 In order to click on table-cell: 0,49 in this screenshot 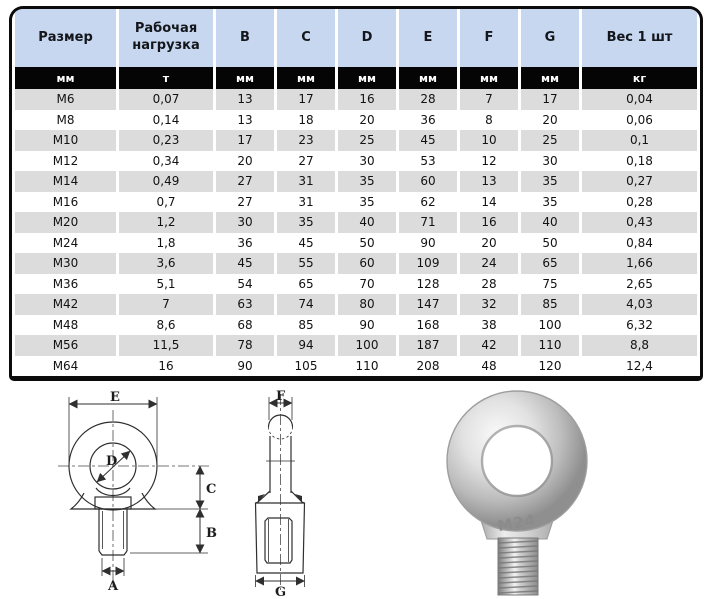, I will do `click(166, 181)`.